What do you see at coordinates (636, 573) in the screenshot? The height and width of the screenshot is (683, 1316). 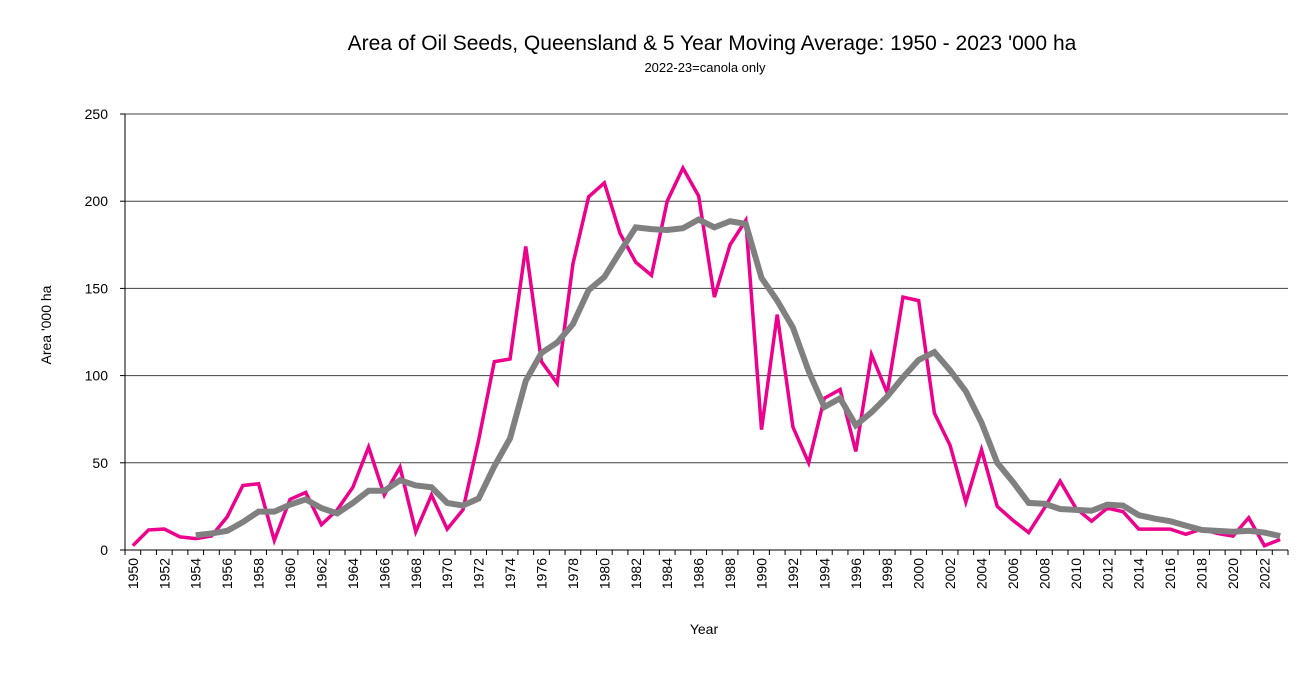 I see `x-tick-label: 1982` at bounding box center [636, 573].